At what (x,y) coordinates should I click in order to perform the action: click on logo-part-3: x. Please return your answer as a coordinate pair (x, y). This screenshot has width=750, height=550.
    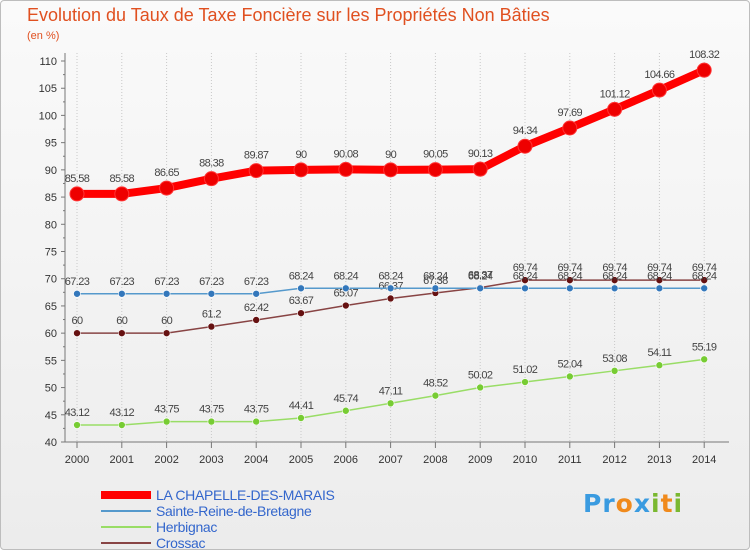
    Looking at the image, I should click on (642, 503).